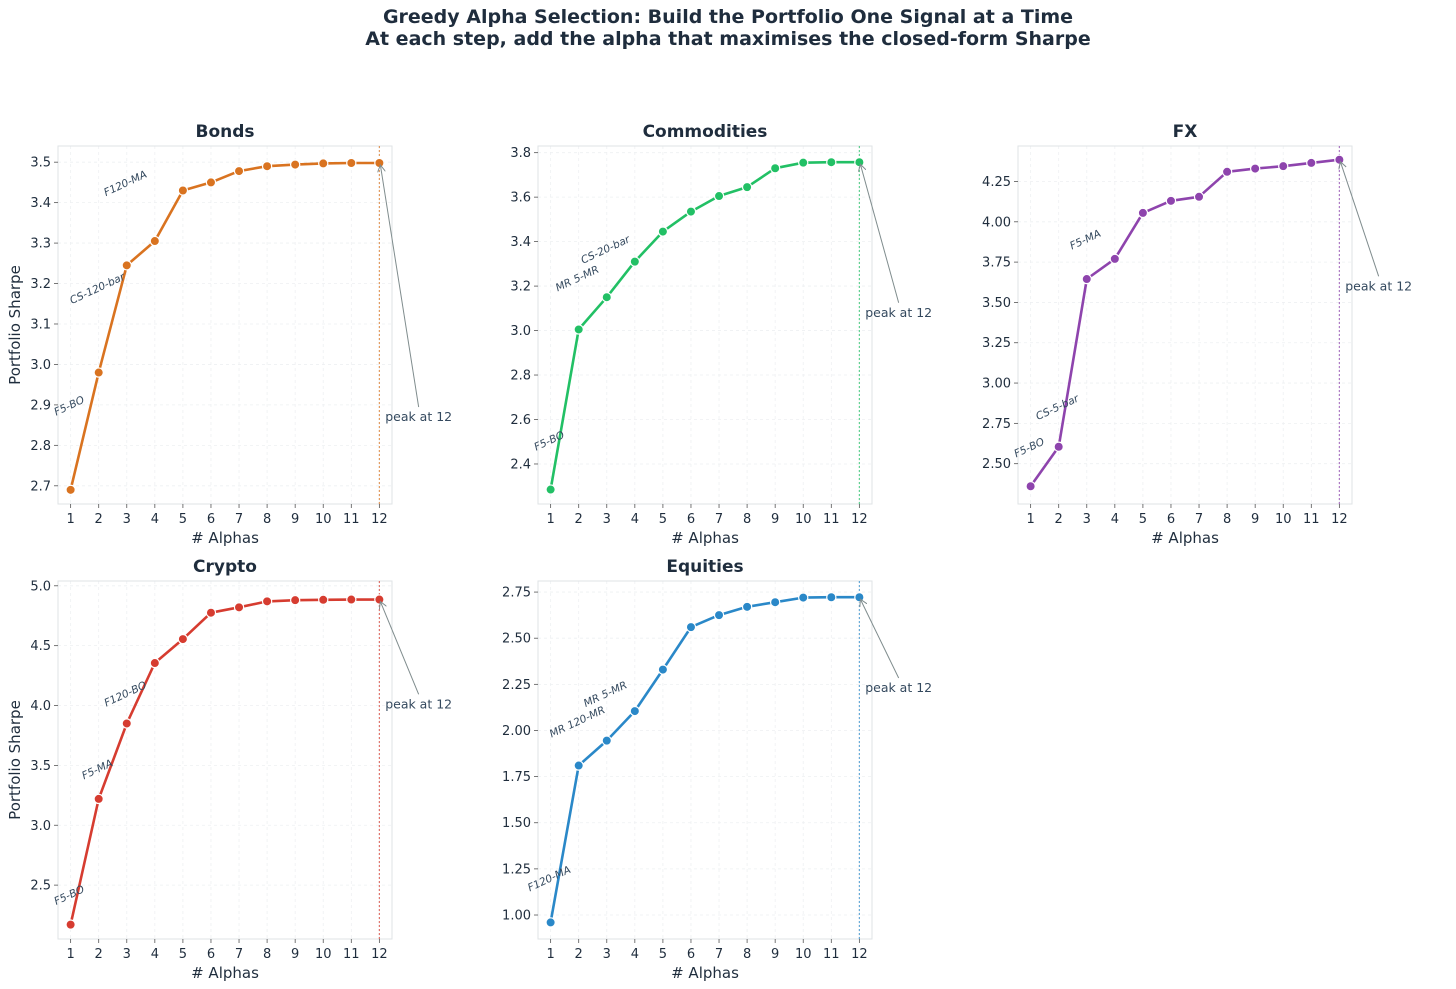 The image size is (1456, 989). I want to click on y-tick-label: 2.8, so click(520, 376).